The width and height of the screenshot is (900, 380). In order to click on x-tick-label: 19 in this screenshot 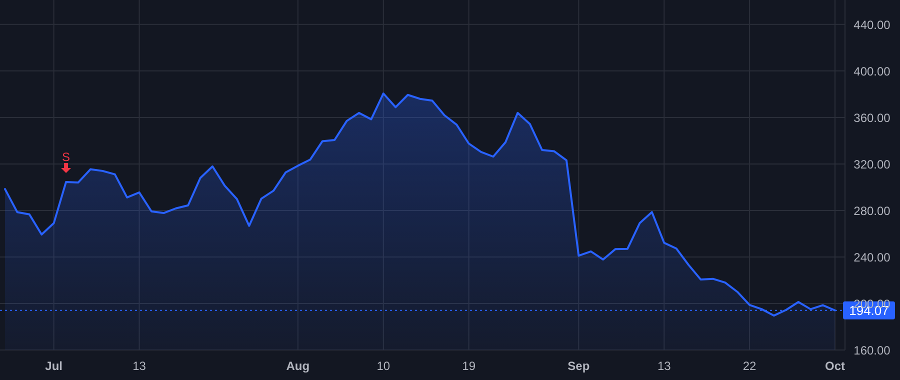, I will do `click(469, 366)`.